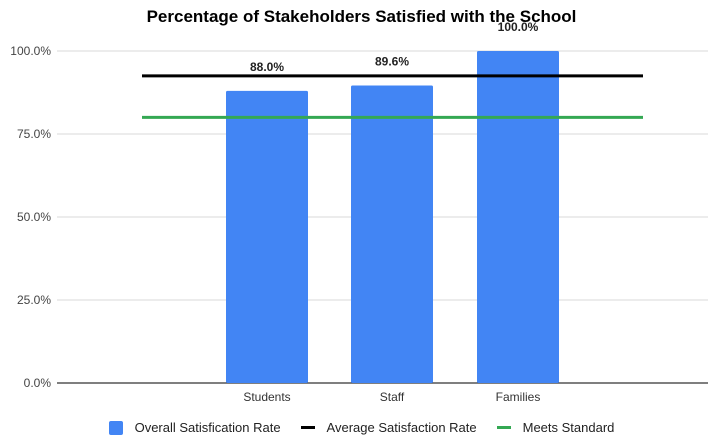 This screenshot has height=438, width=723. What do you see at coordinates (38, 383) in the screenshot?
I see `y-tick-label: 0.0%` at bounding box center [38, 383].